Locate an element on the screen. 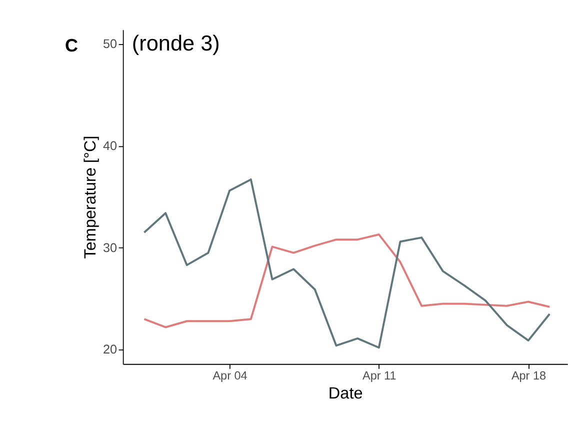 Image resolution: width=571 pixels, height=443 pixels. annotation: (ronde 3) is located at coordinates (176, 43).